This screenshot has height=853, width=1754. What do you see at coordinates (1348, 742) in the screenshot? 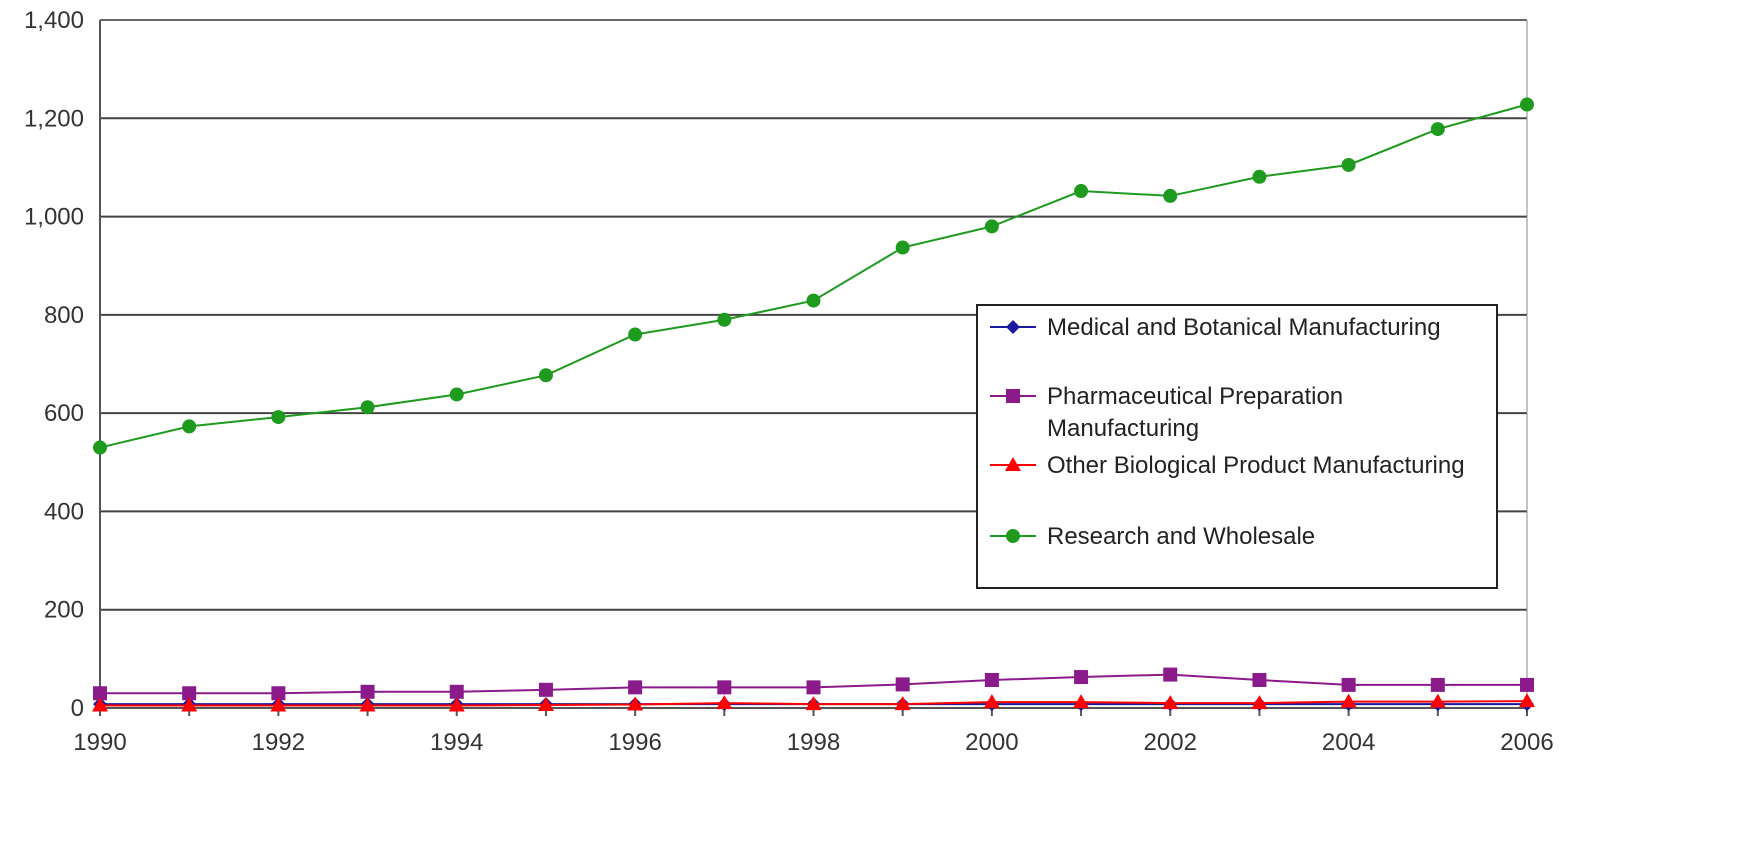
I see `x-tick-label: 2004` at bounding box center [1348, 742].